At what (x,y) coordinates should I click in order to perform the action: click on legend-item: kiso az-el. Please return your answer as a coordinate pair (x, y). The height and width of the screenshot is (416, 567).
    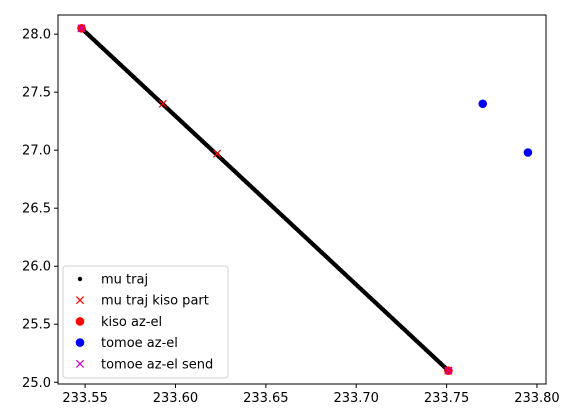
    Looking at the image, I should click on (118, 322).